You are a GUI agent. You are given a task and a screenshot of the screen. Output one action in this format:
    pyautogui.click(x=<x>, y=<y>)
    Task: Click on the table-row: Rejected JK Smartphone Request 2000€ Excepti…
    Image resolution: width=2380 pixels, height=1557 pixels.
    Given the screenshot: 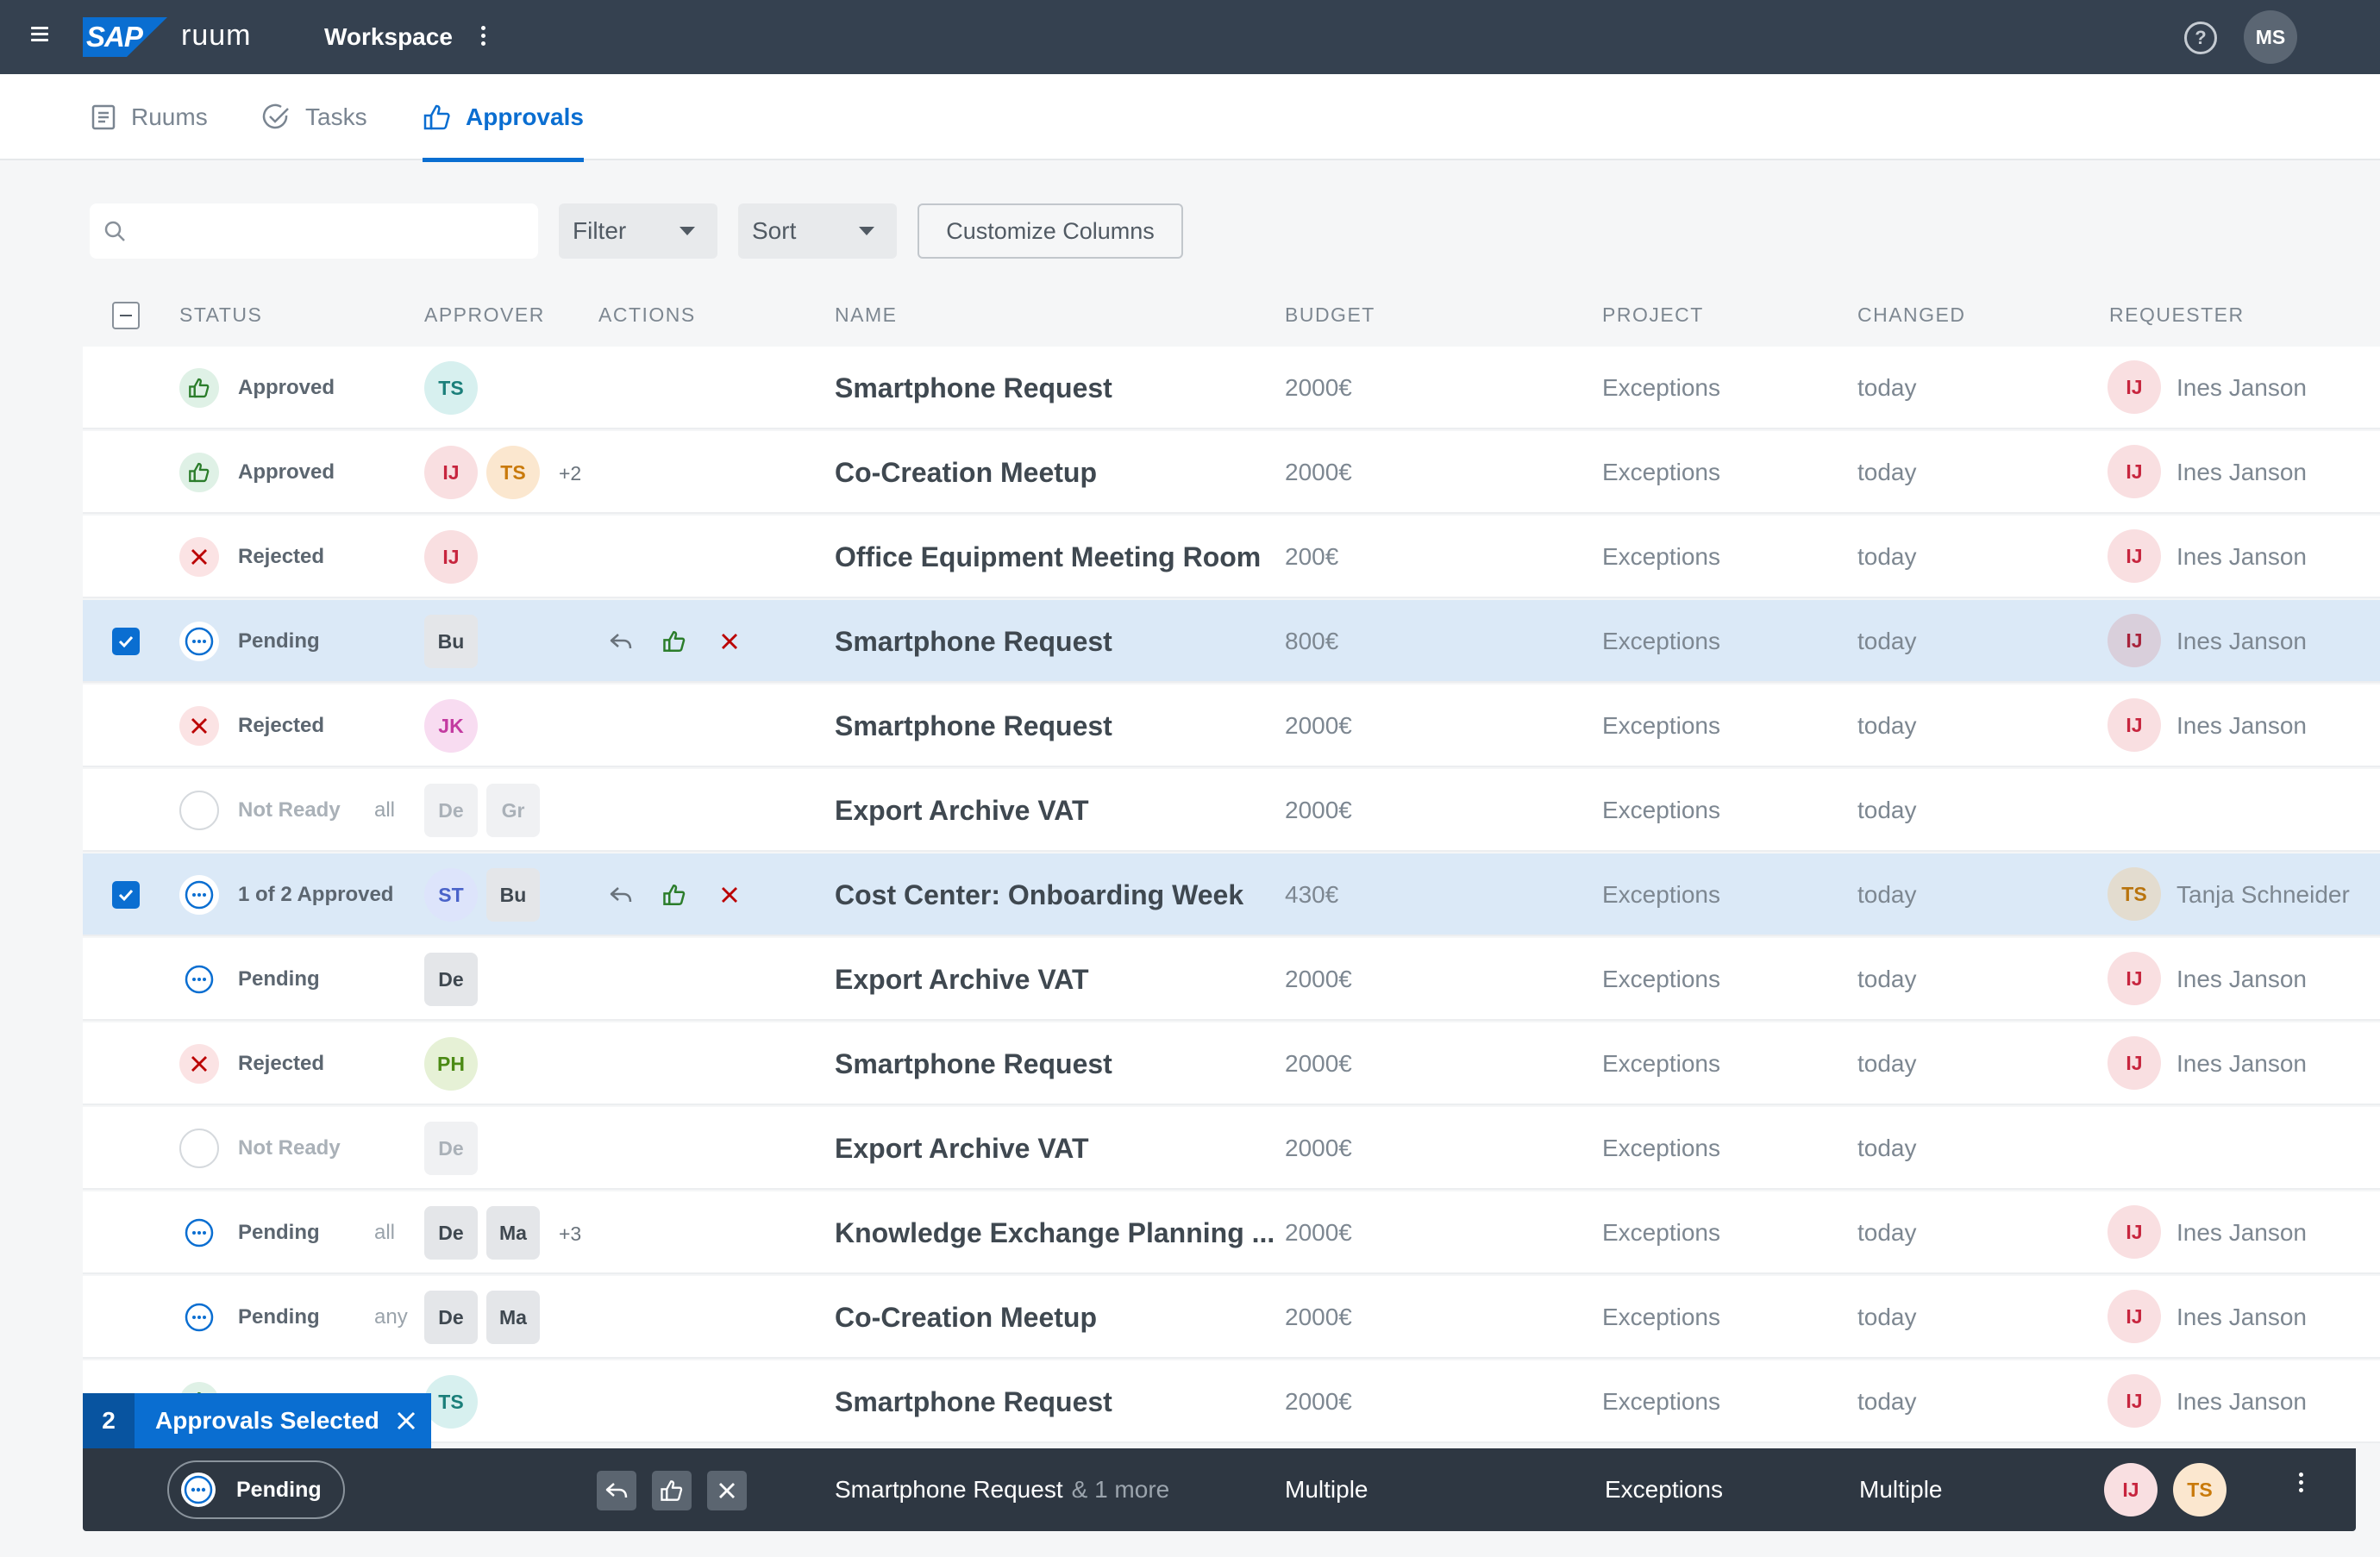 What is the action you would take?
    pyautogui.click(x=1232, y=726)
    